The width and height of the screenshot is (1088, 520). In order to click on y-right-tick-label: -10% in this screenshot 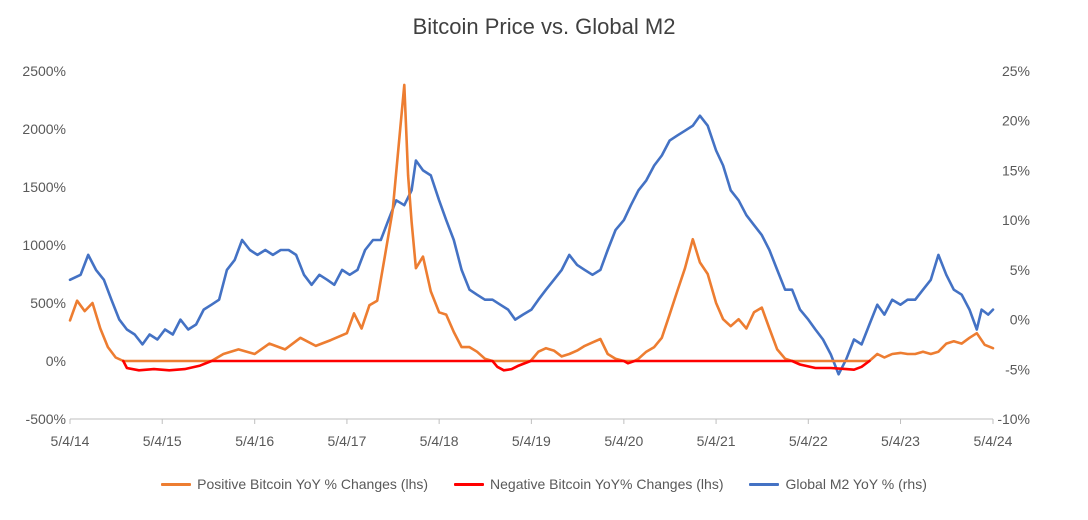, I will do `click(1013, 419)`.